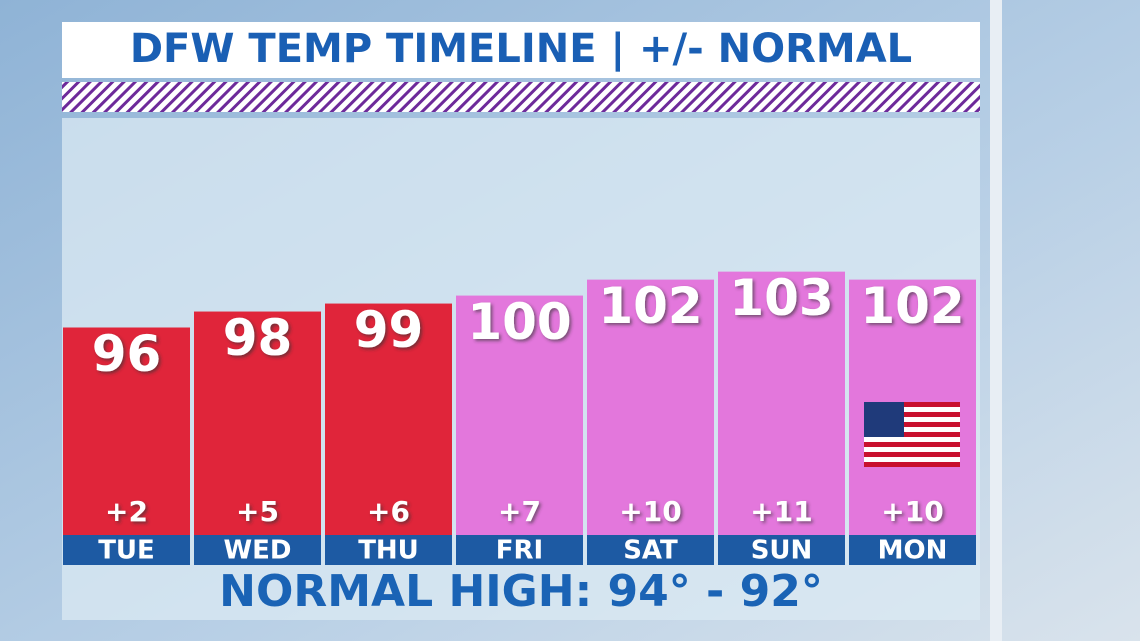 Image resolution: width=1140 pixels, height=641 pixels. I want to click on x-tick-label: MON, so click(913, 551).